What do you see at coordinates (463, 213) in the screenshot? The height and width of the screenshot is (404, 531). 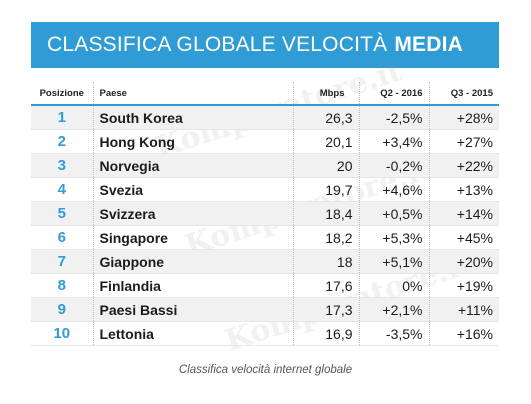 I see `cell-q3-2015: +14%` at bounding box center [463, 213].